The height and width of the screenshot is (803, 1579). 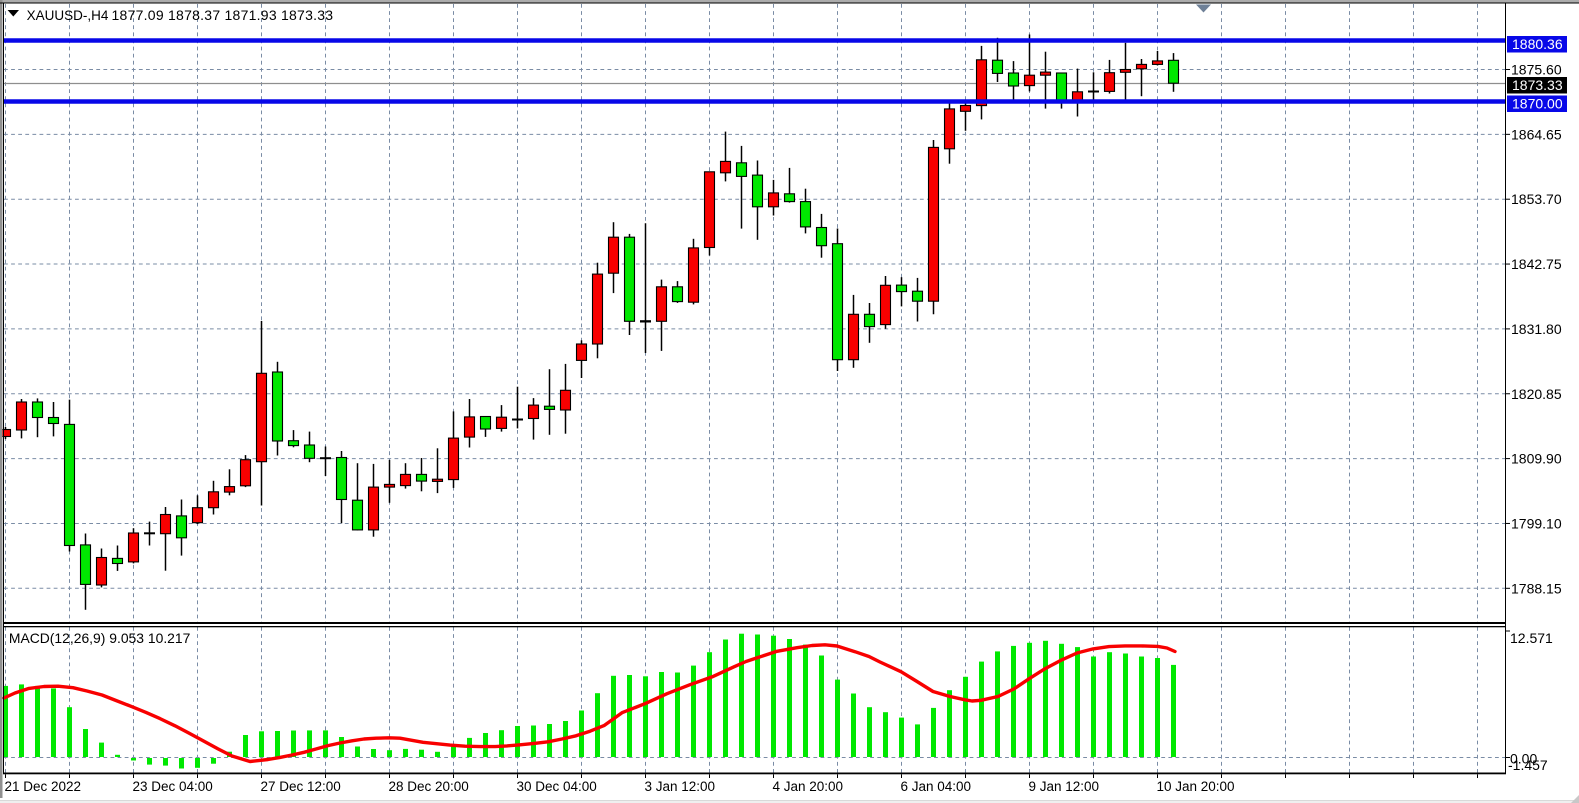 I want to click on svg-text: 1820.85, so click(x=1536, y=394).